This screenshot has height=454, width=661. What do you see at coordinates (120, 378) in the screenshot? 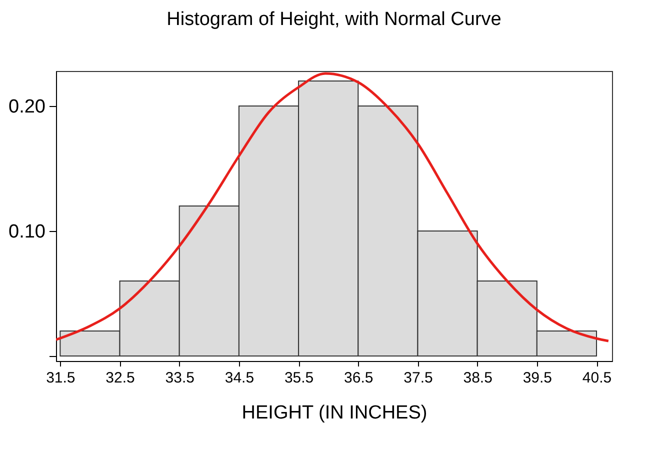
I see `x-tick-label: 32.5` at bounding box center [120, 378].